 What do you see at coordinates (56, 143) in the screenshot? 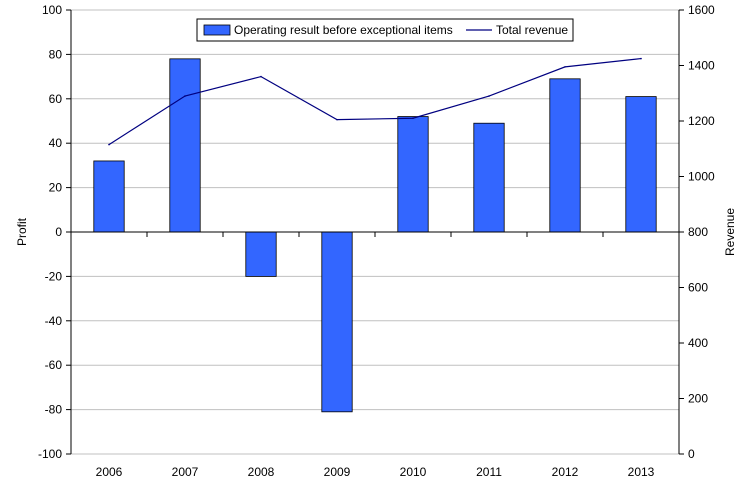
I see `y-tick-label: 40` at bounding box center [56, 143].